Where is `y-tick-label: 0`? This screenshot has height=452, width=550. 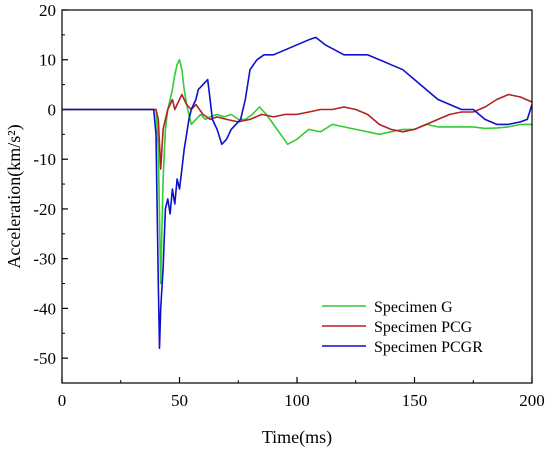
y-tick-label: 0 is located at coordinates (52, 109).